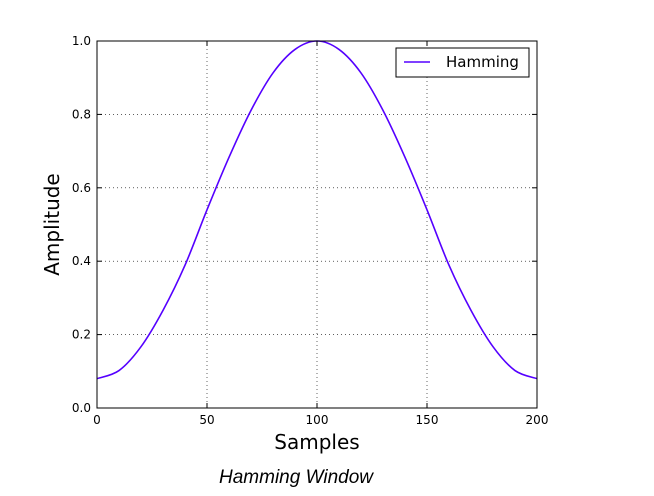 This screenshot has height=496, width=654. I want to click on x-tick-label: 50, so click(206, 420).